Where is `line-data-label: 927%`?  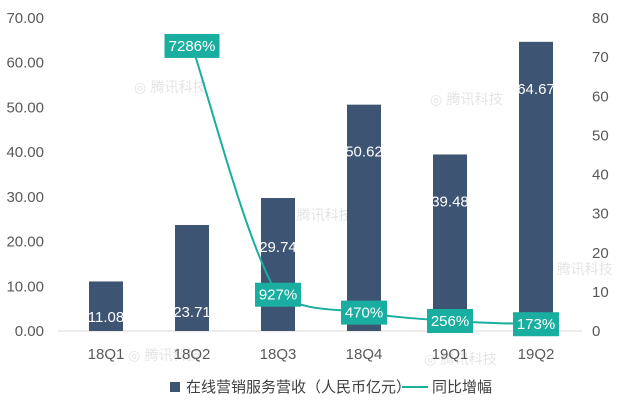
line-data-label: 927% is located at coordinates (278, 295).